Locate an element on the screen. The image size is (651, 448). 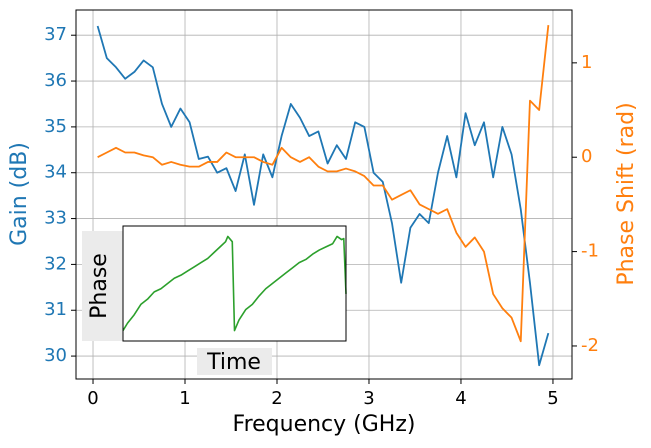
x-tick-label: 2 is located at coordinates (276, 398).